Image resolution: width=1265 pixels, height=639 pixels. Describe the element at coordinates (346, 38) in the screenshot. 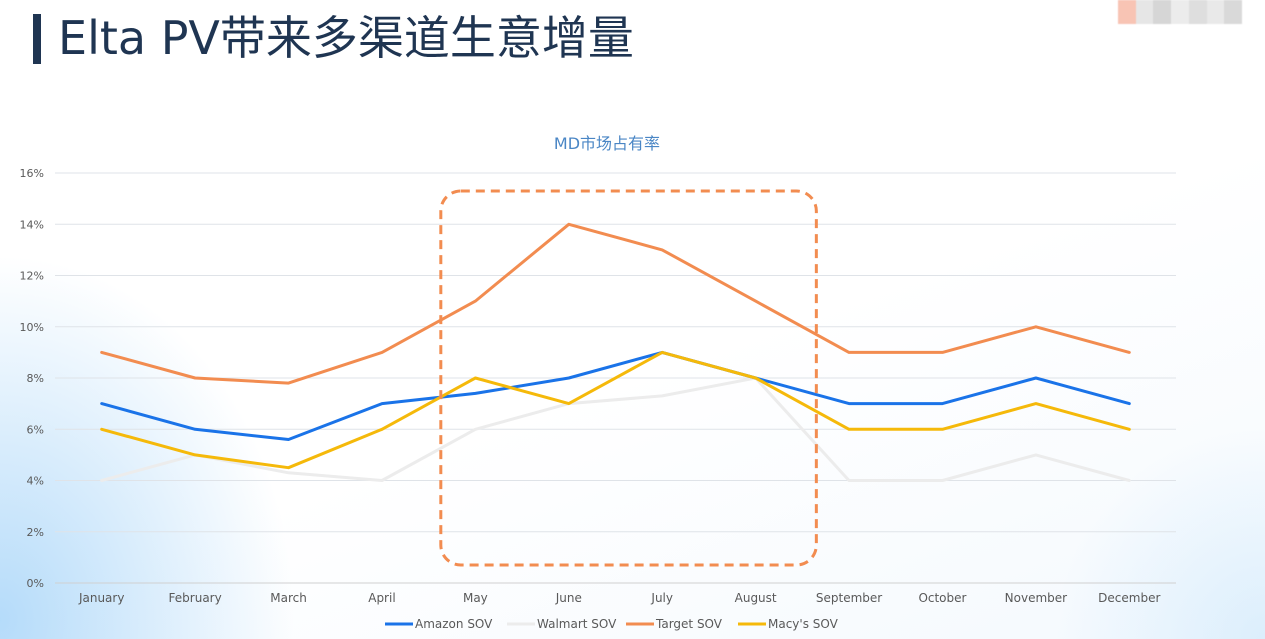

I see `page-title: Elta PV带来多渠道生意增量` at that location.